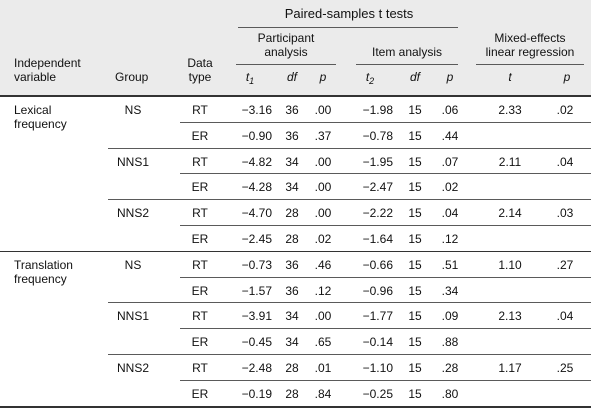 This screenshot has width=591, height=409. I want to click on variable-label-line: Lexical, so click(33, 110).